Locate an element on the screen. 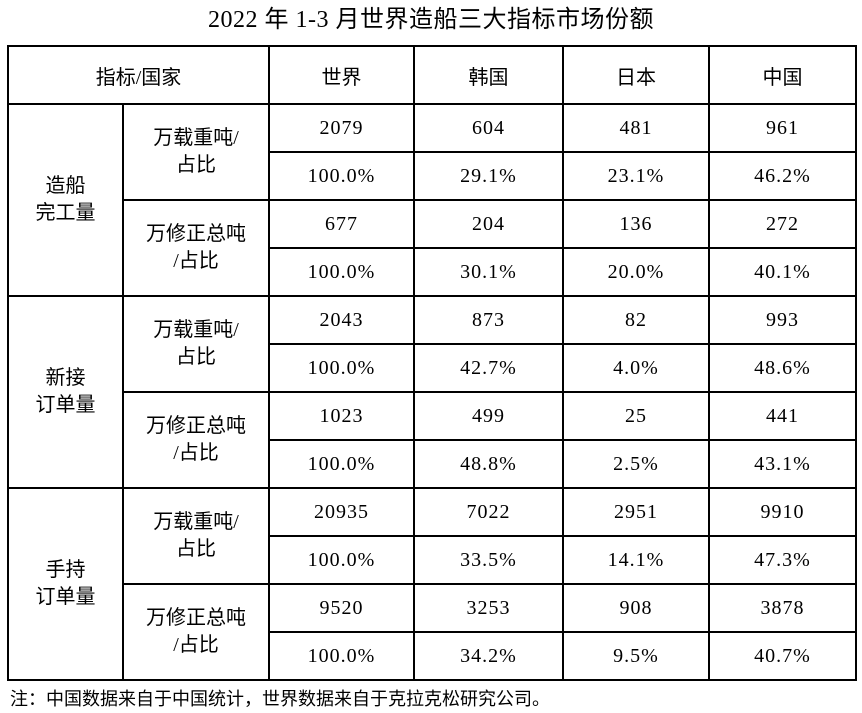 The image size is (862, 713). value-cell: 3253 is located at coordinates (488, 608).